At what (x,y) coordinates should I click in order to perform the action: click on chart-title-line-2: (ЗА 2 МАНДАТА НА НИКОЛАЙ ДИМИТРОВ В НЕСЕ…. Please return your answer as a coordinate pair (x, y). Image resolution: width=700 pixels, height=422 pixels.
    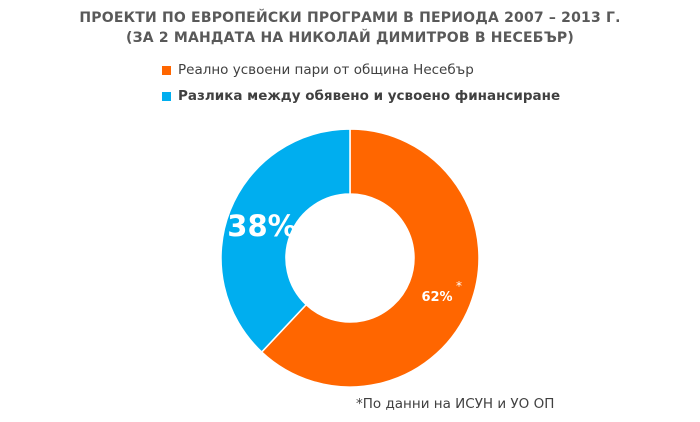
    Looking at the image, I should click on (349, 38).